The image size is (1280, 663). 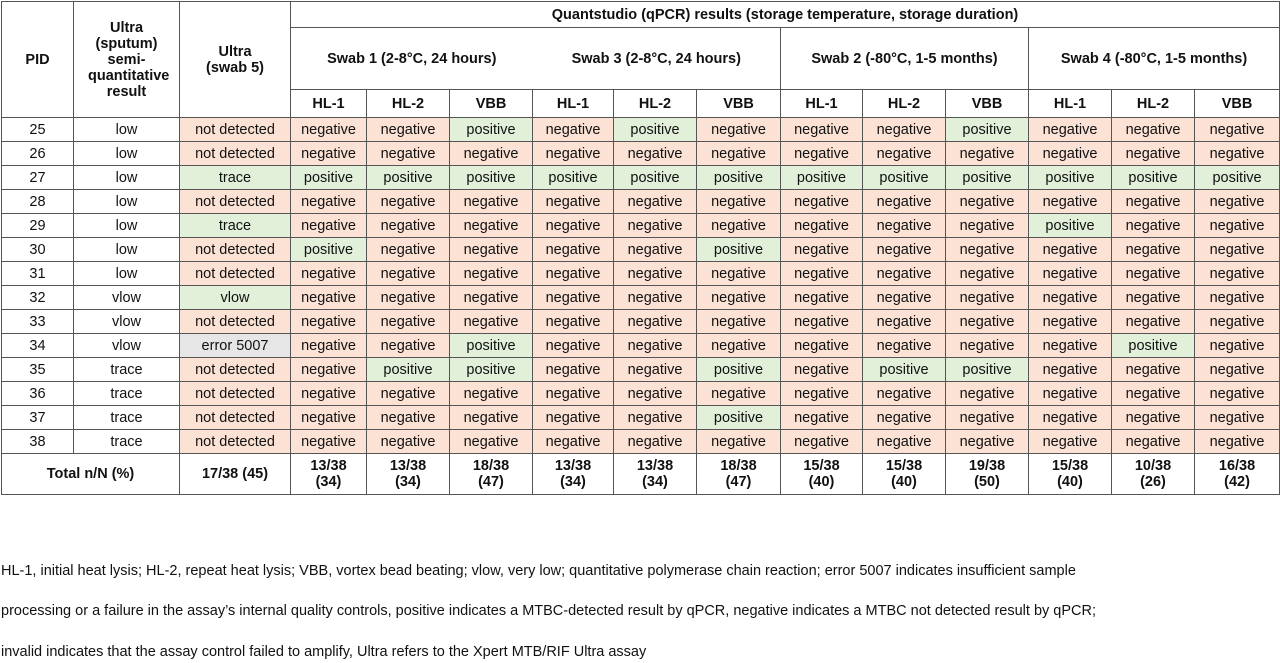 I want to click on total-cell: 18/38 (47), so click(x=738, y=474).